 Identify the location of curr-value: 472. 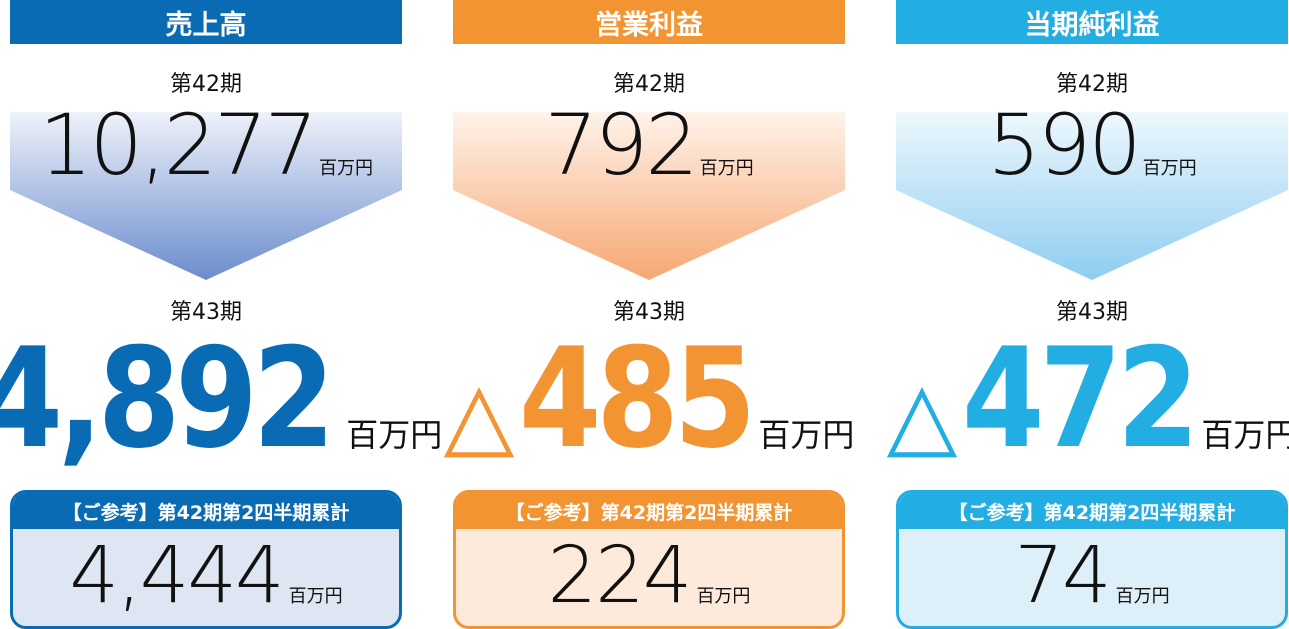
(1080, 398).